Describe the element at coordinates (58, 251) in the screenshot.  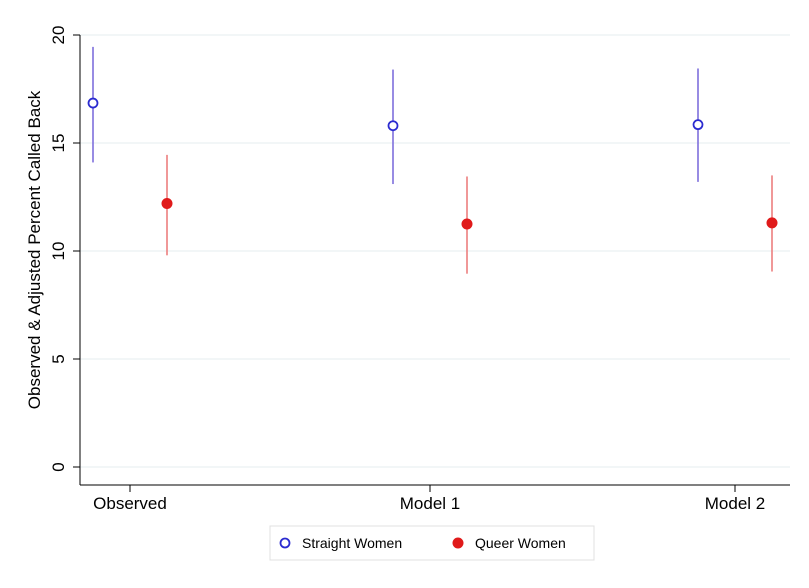
I see `y-tick-label: 10` at that location.